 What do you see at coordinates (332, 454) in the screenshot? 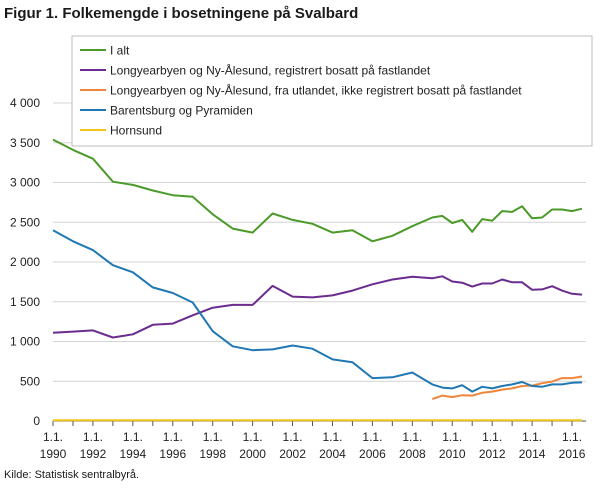
I see `x-tick-label: 2004` at bounding box center [332, 454].